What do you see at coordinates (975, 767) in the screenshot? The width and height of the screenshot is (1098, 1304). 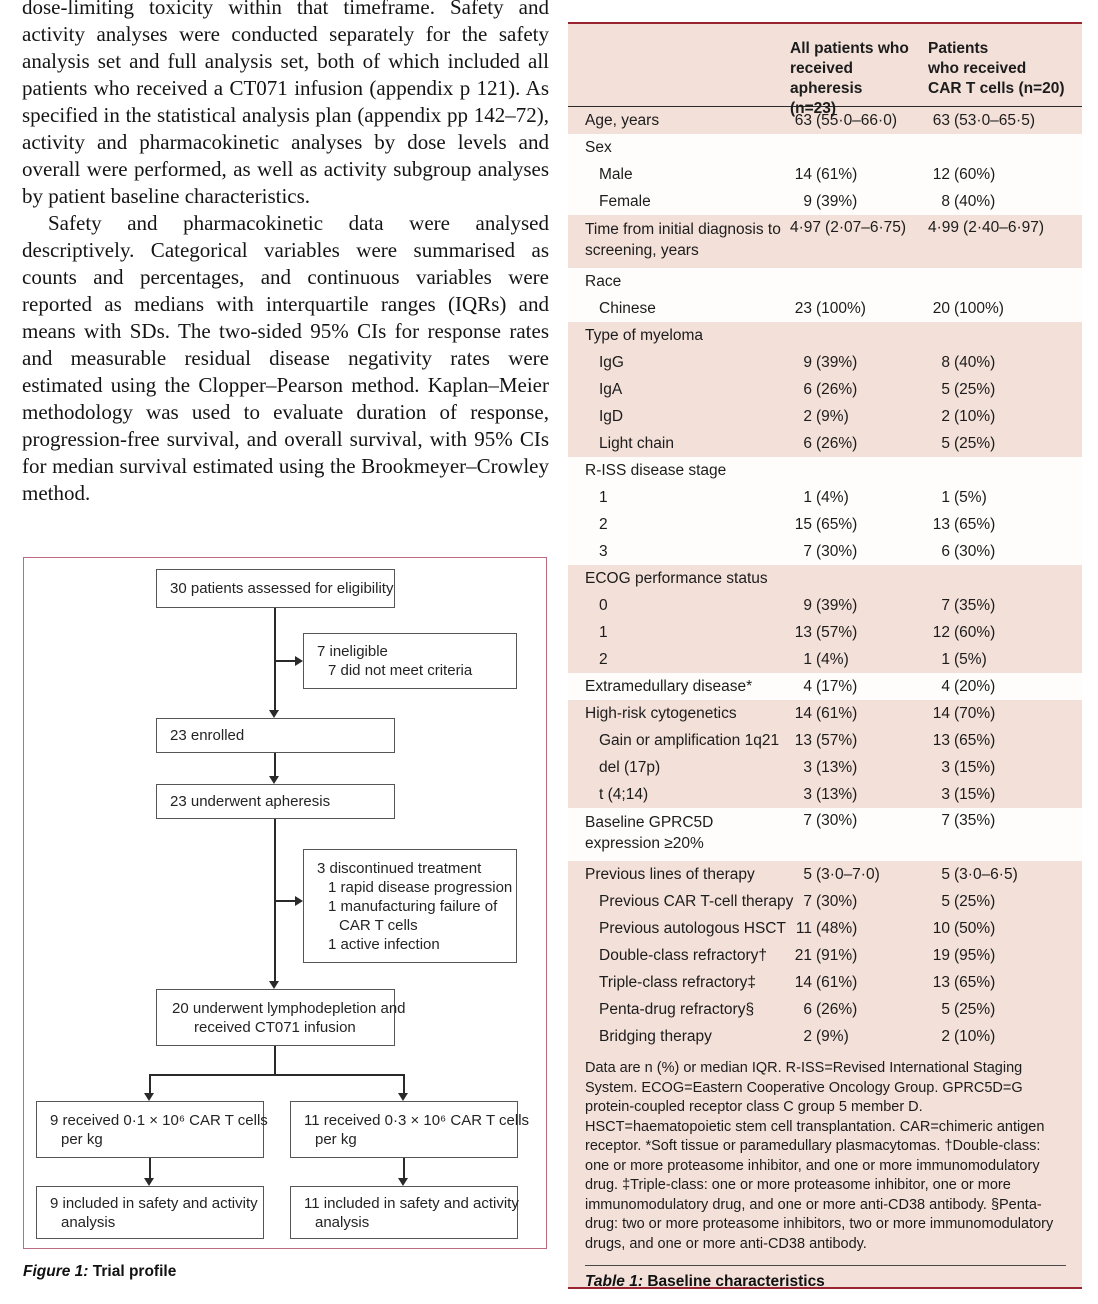 I see `value-detail: (15%)` at bounding box center [975, 767].